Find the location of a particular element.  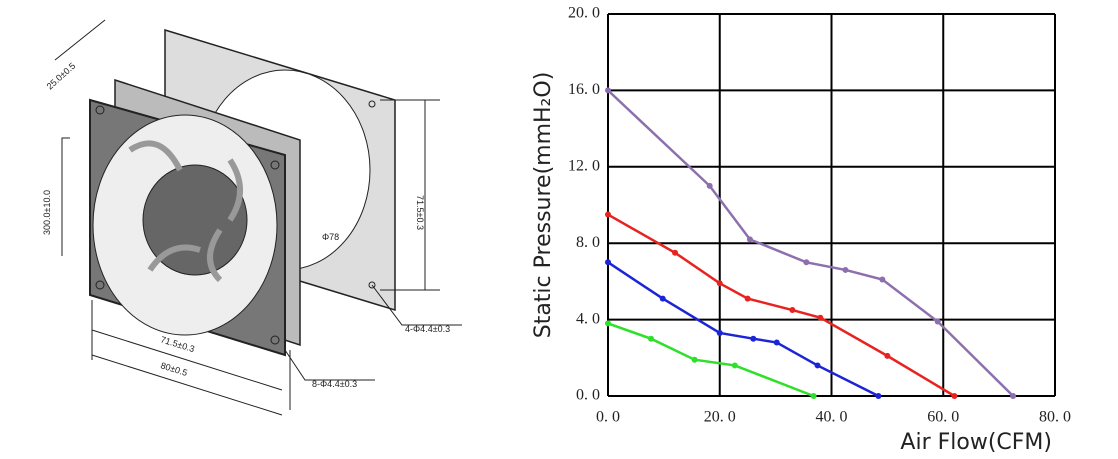

y-tick-label: 12. 0 is located at coordinates (584, 165).